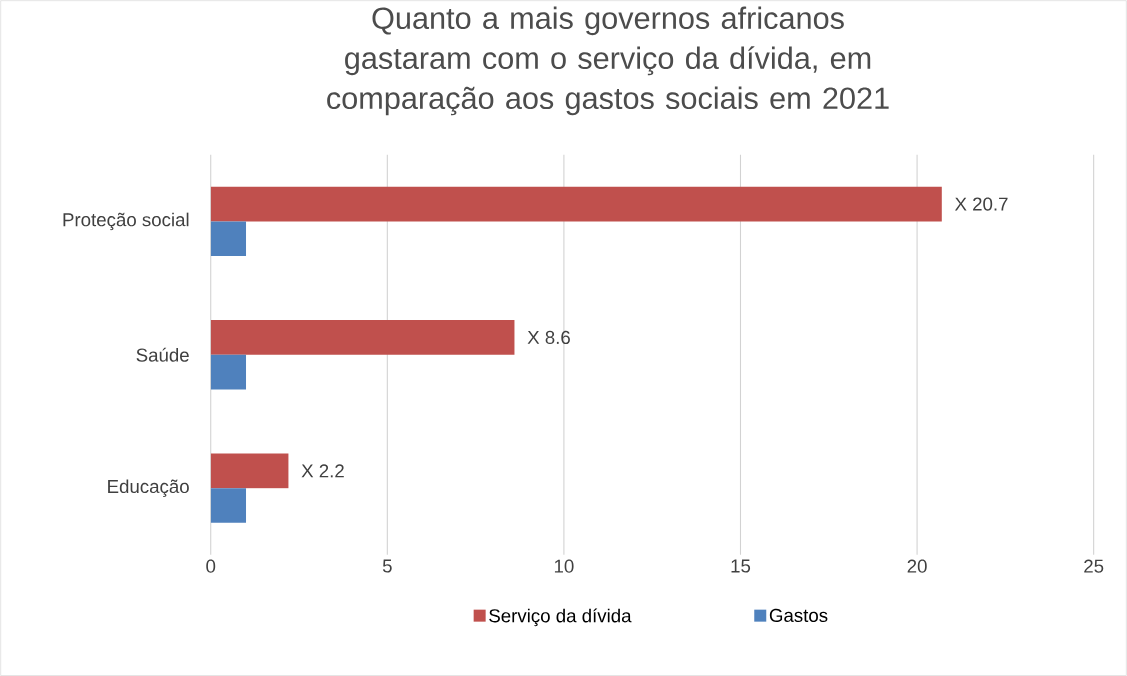 The image size is (1127, 676). Describe the element at coordinates (126, 221) in the screenshot. I see `y-tick-label: Proteção social` at that location.